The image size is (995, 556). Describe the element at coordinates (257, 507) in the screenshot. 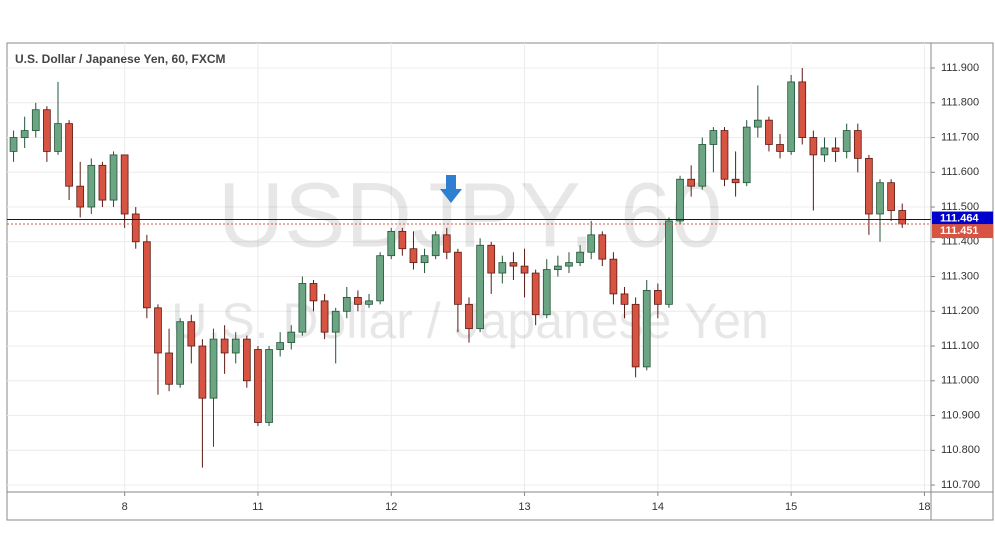

I see `x-tick-label: 11` at that location.